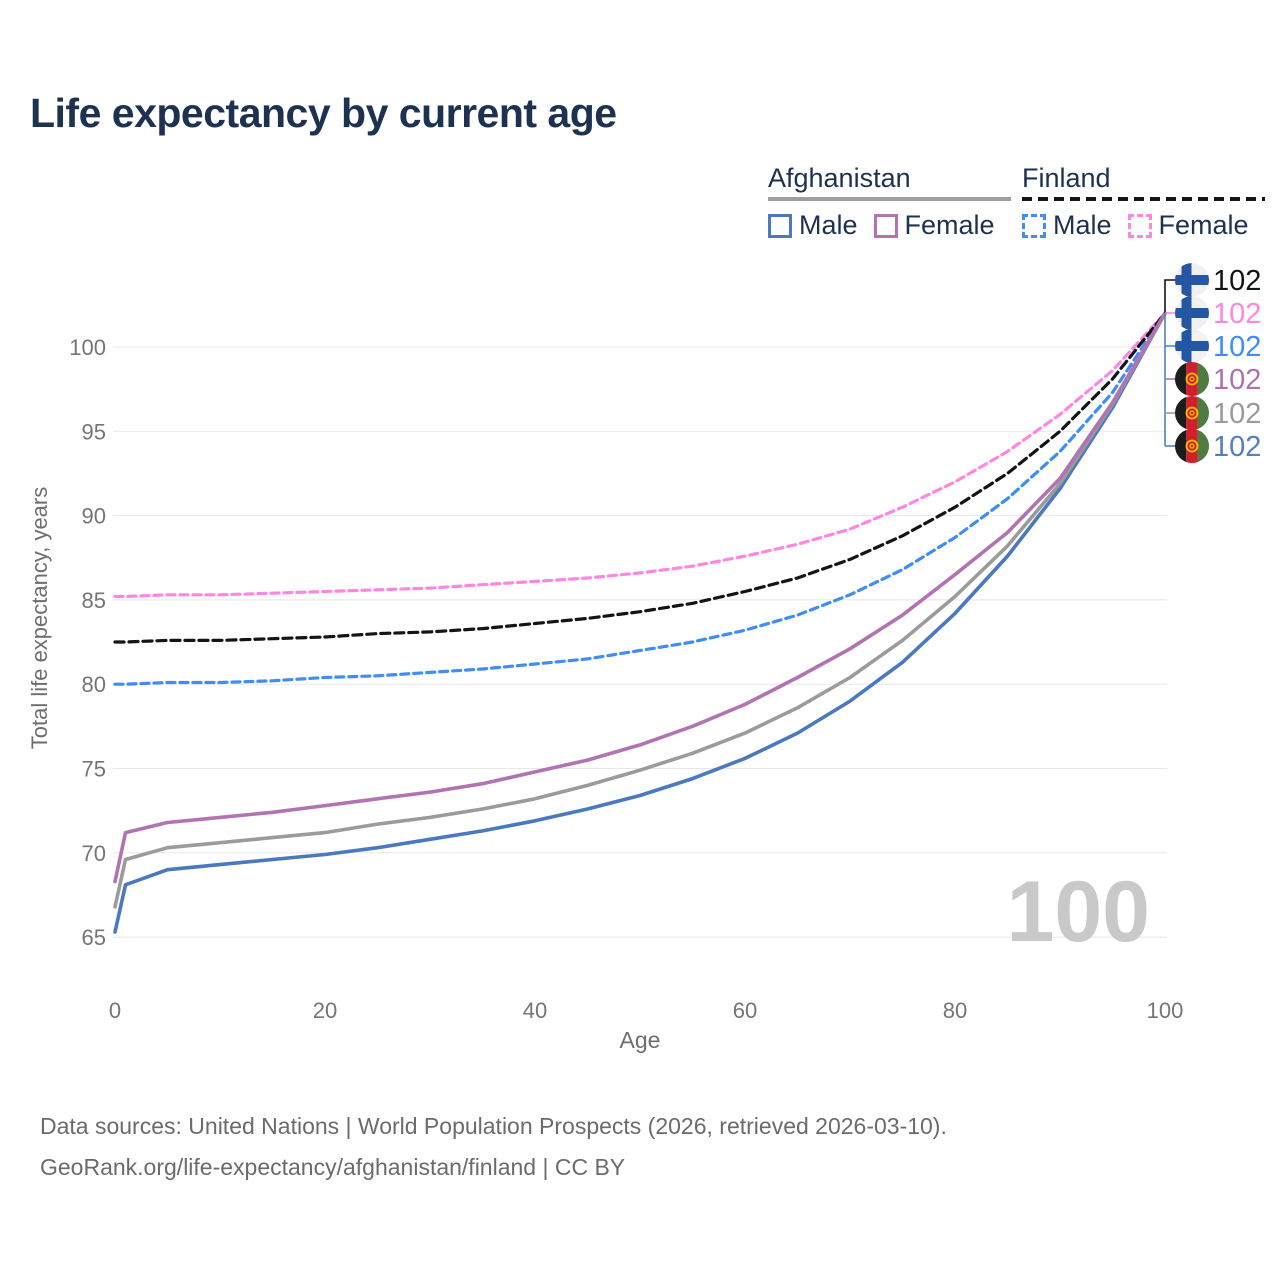 The width and height of the screenshot is (1280, 1280). Describe the element at coordinates (1139, 225) in the screenshot. I see `finland-female-swatch-icon` at that location.